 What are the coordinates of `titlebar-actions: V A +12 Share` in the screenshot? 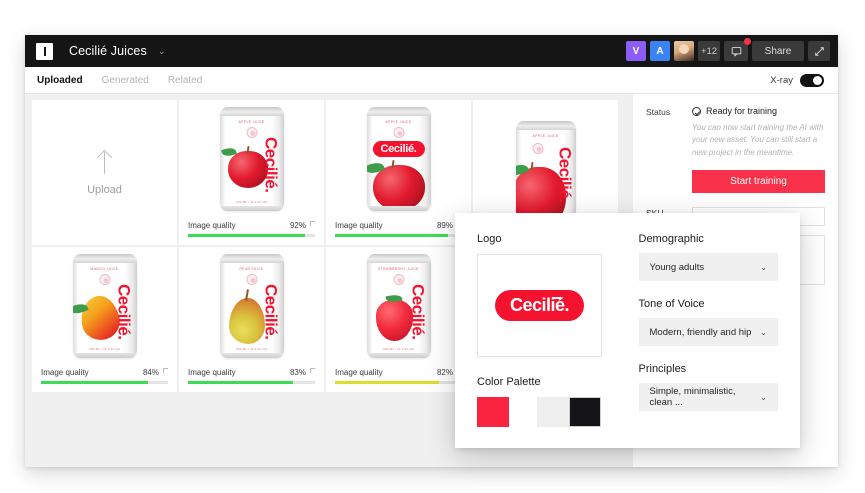 It's located at (732, 49).